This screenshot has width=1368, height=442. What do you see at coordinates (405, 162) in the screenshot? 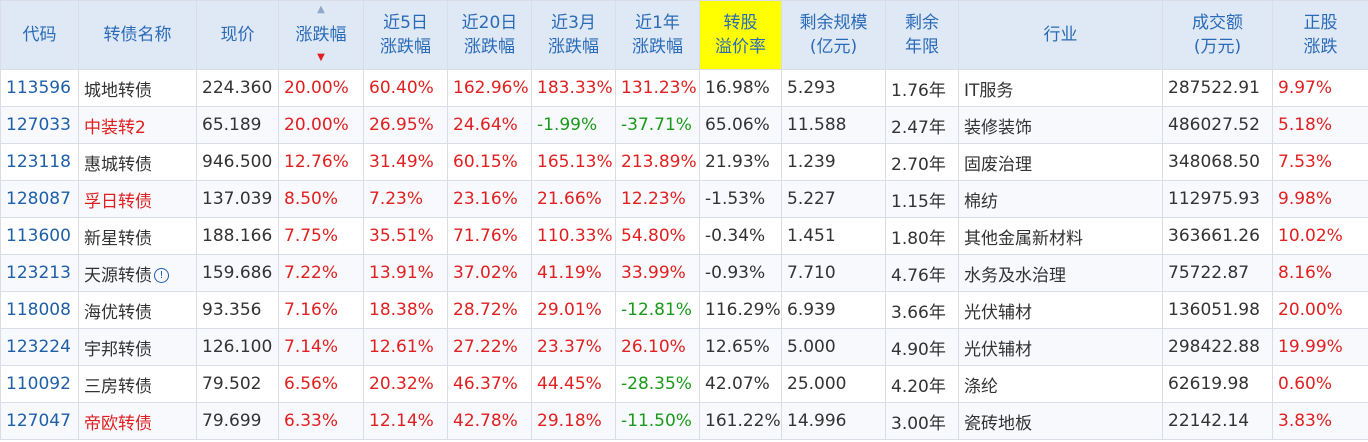
I see `cell-change-5d: 31.49%` at bounding box center [405, 162].